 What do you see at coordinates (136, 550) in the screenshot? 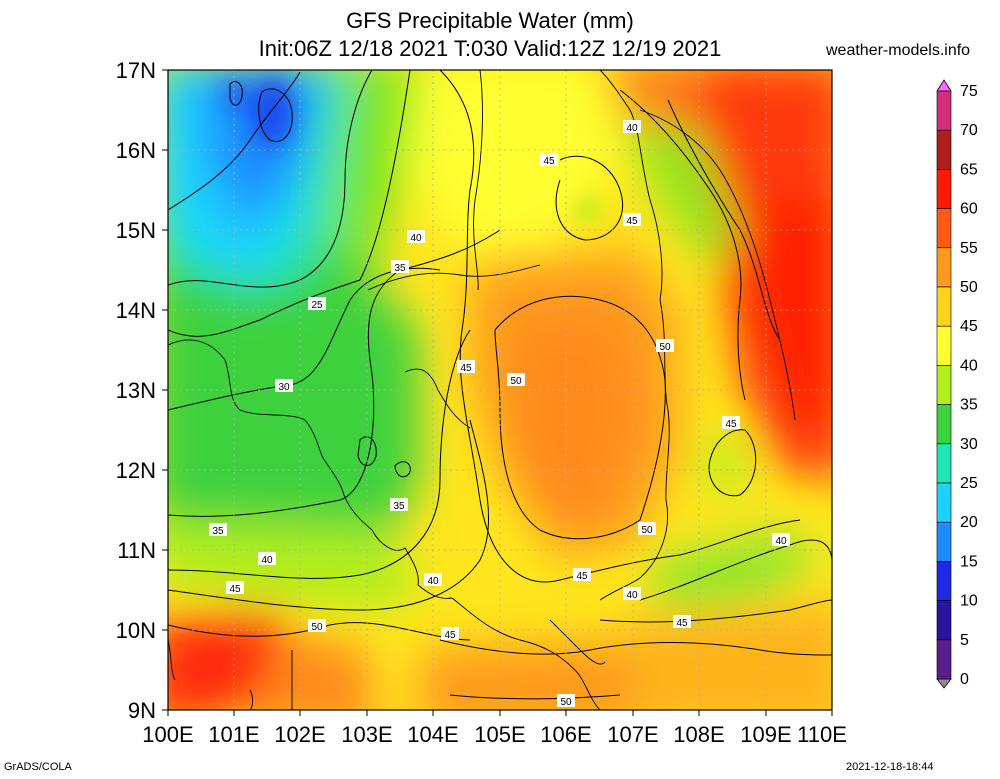
I see `lat-label: 11N` at bounding box center [136, 550].